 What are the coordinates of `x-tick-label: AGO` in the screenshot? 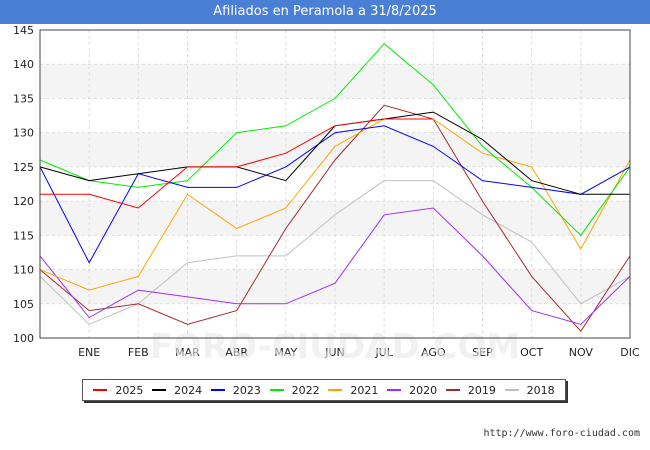 It's located at (433, 352).